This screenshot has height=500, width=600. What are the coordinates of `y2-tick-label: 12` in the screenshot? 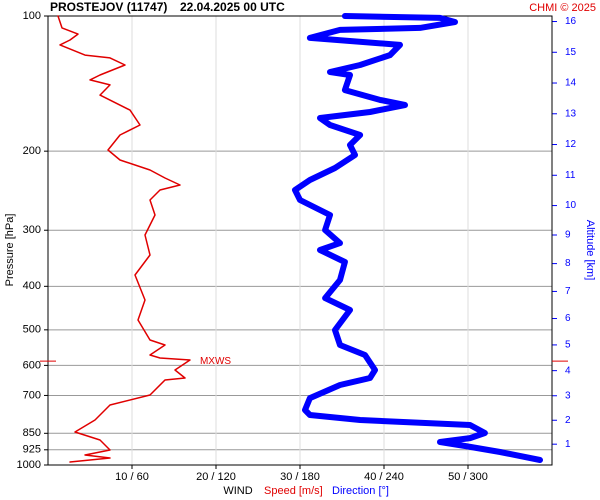 It's located at (571, 144).